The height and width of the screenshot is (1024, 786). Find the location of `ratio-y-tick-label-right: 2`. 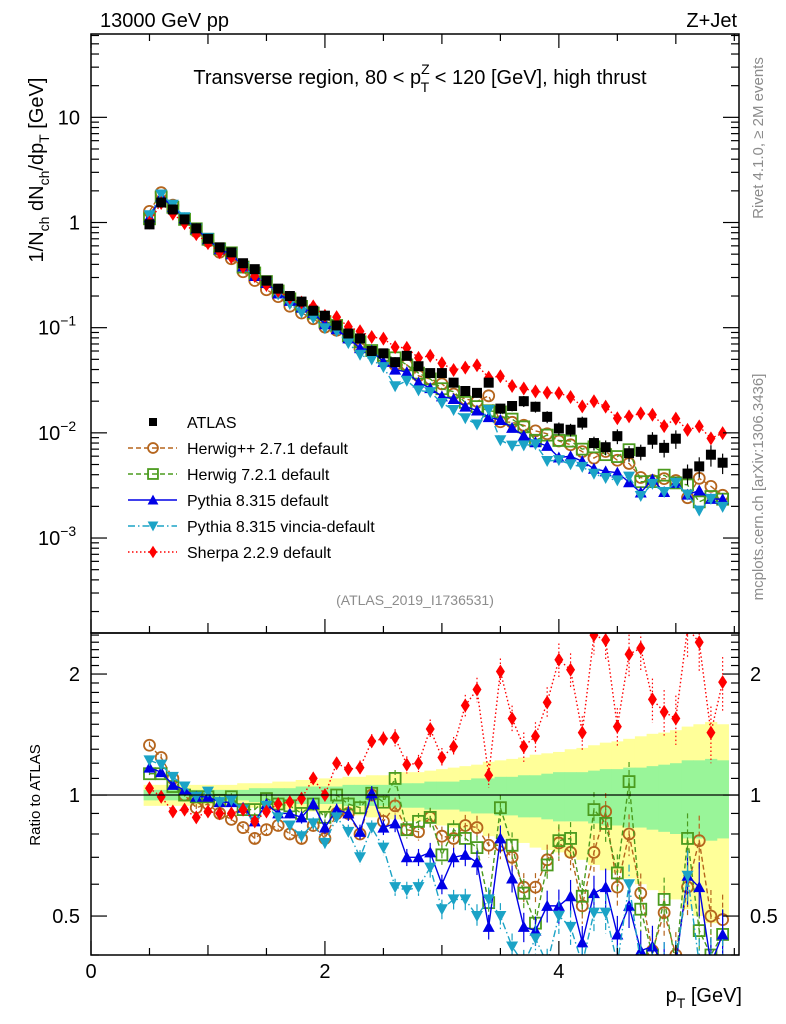

ratio-y-tick-label-right: 2 is located at coordinates (755, 675).